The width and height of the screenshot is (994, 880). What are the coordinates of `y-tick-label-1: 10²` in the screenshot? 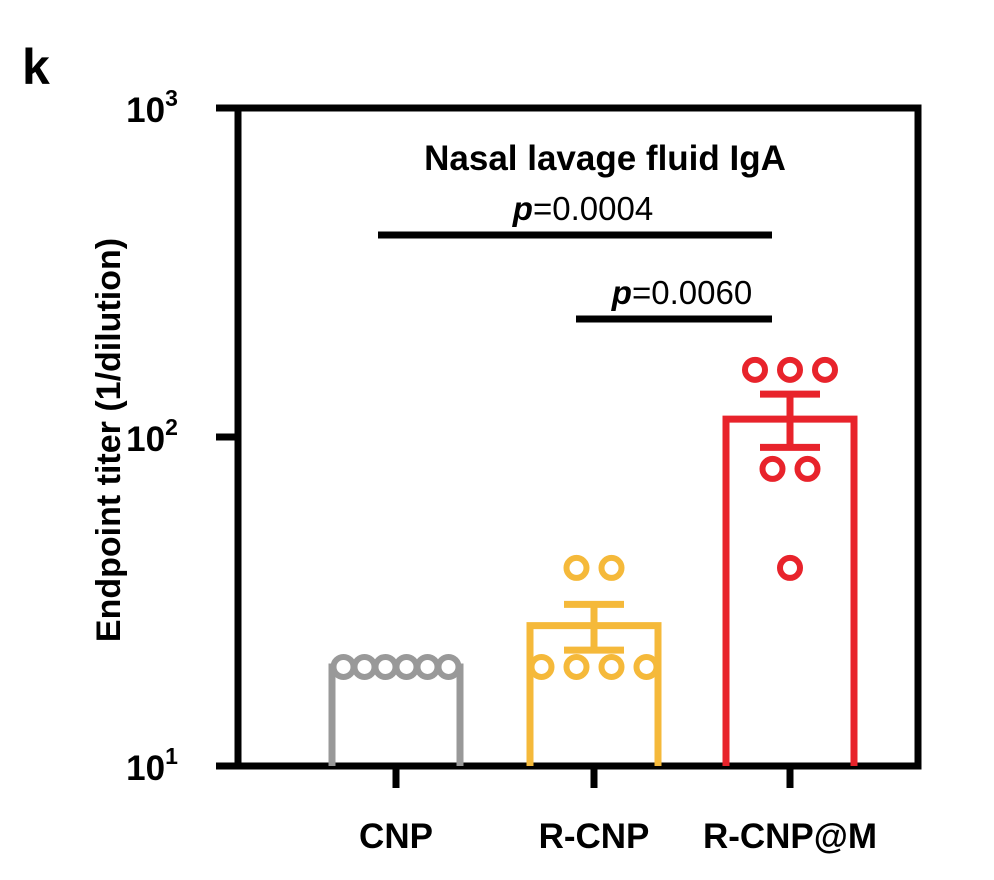 It's located at (152, 436).